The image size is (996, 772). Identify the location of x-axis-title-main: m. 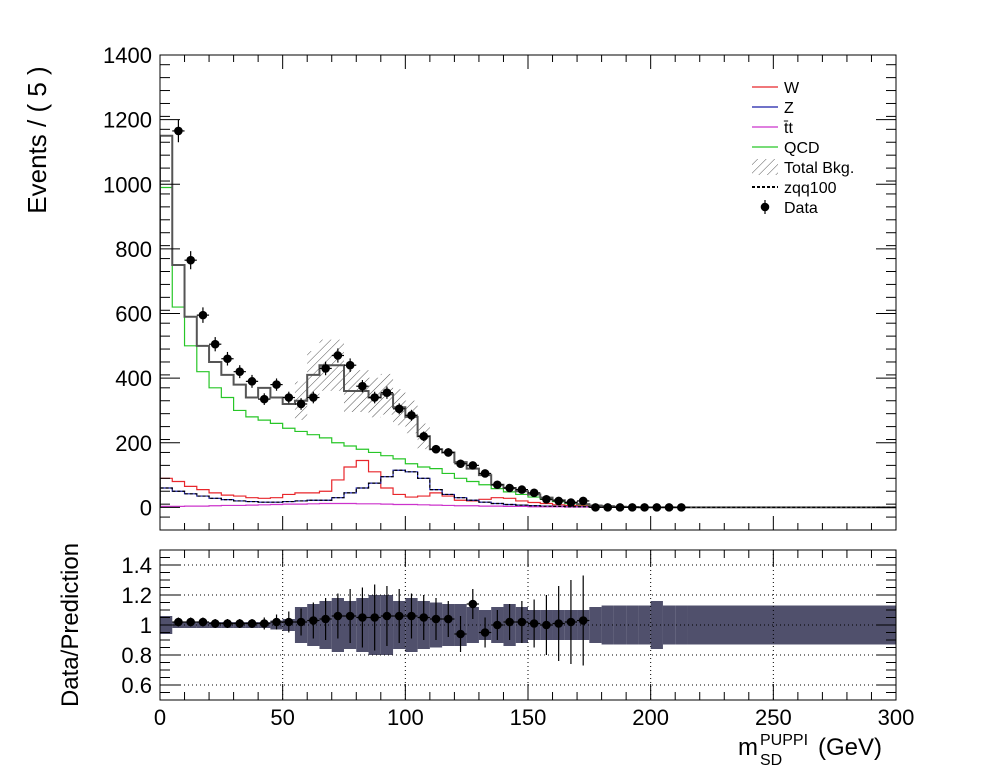
(748, 747).